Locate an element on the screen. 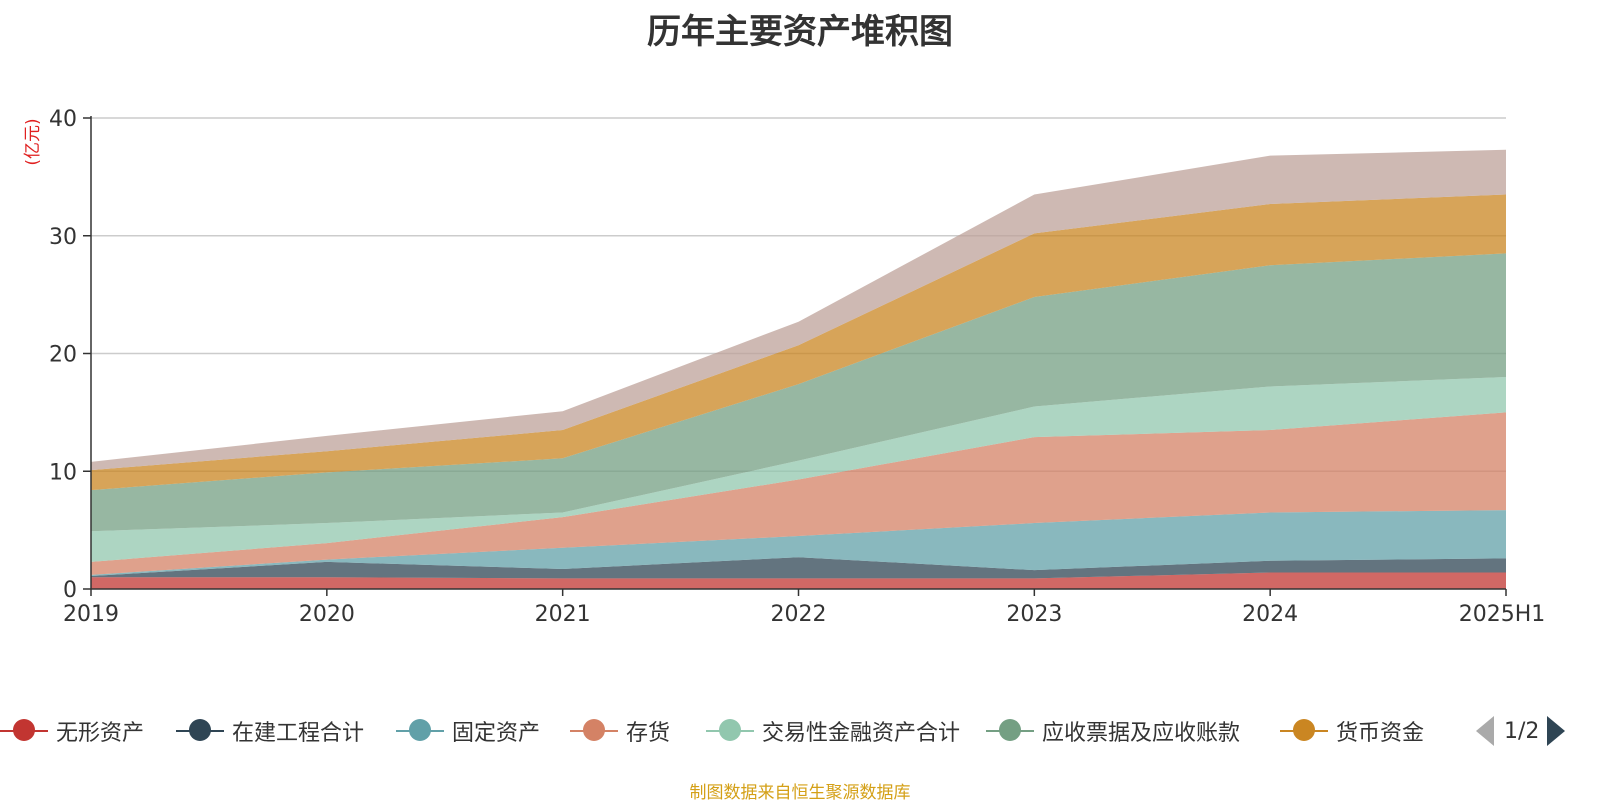  legend-item: 存货 is located at coordinates (620, 731).